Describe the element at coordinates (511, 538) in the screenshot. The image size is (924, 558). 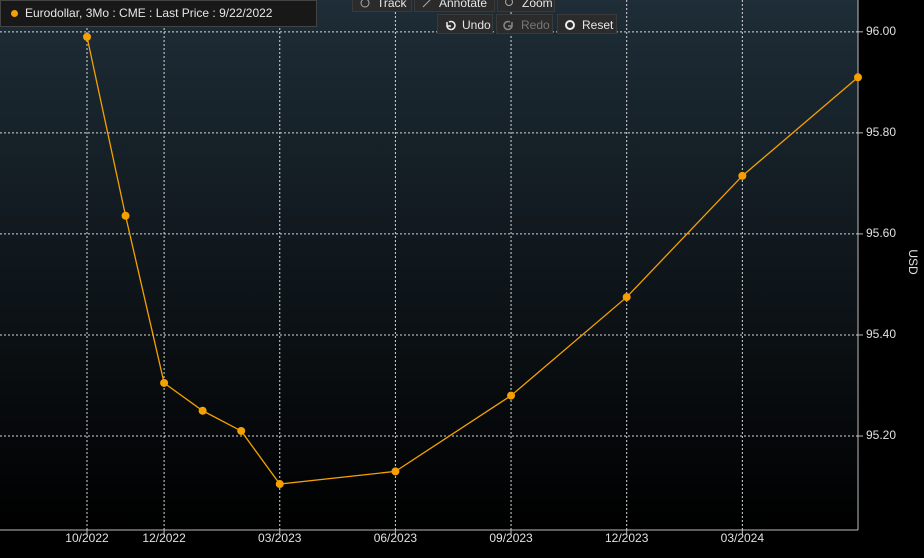
I see `x-tick-label: 09/2023` at that location.